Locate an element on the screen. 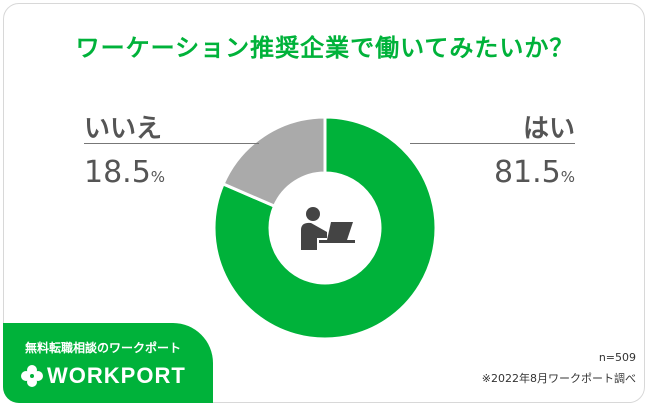 The height and width of the screenshot is (407, 650). guide-line-yes is located at coordinates (492, 143).